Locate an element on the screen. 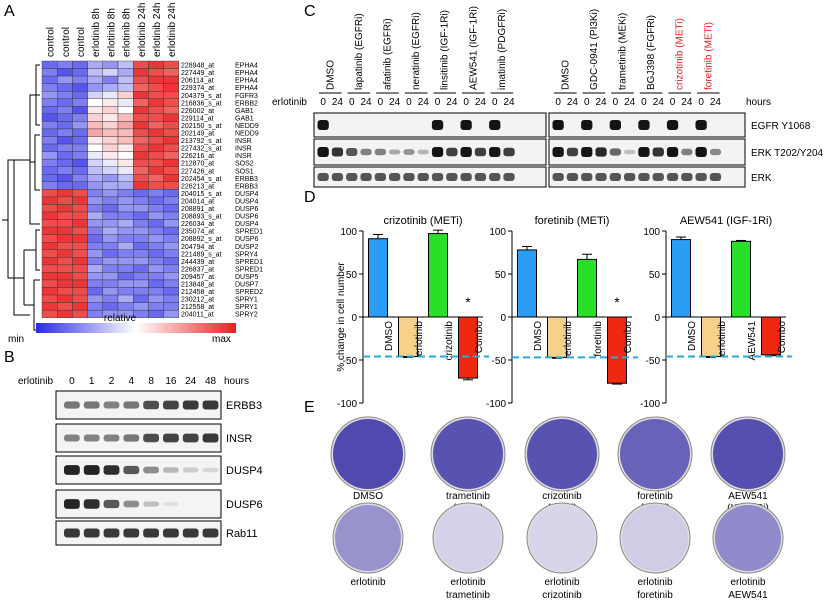 The height and width of the screenshot is (606, 824). blot-c-drug-label: lapatinib (EGFRi) is located at coordinates (359, 51).